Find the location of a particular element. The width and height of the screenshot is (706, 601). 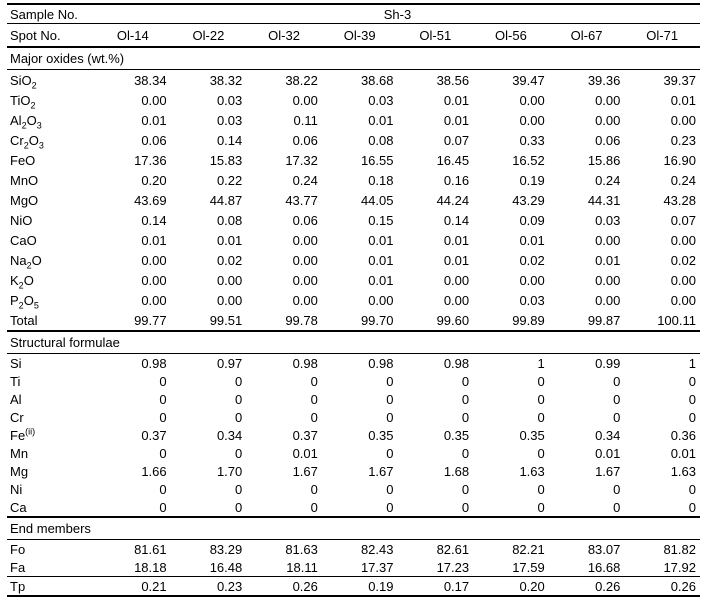

row-label: MnO is located at coordinates (24, 180).